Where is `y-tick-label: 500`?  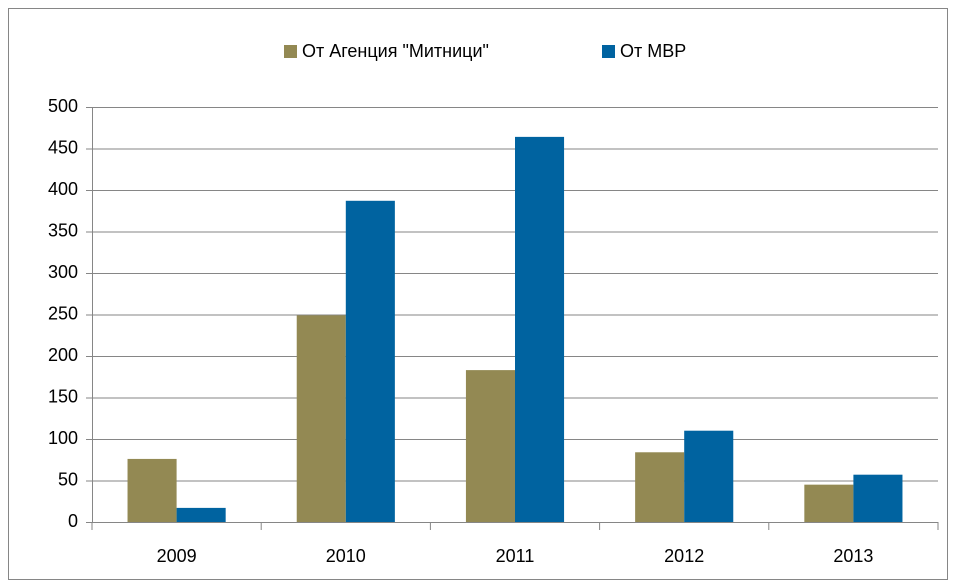 y-tick-label: 500 is located at coordinates (63, 106).